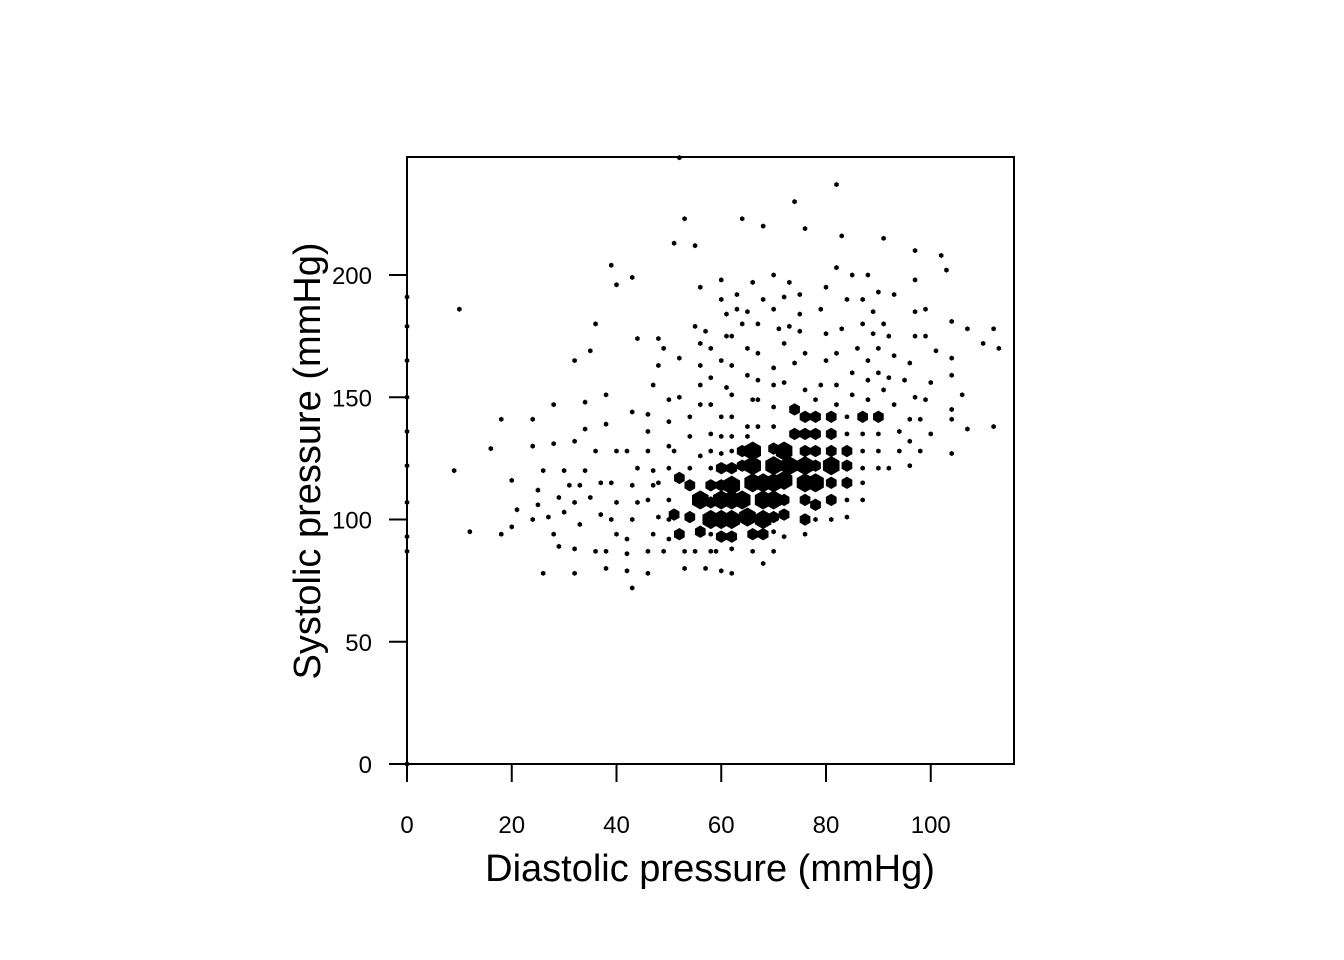  I want to click on x-tick-label: 0, so click(406, 825).